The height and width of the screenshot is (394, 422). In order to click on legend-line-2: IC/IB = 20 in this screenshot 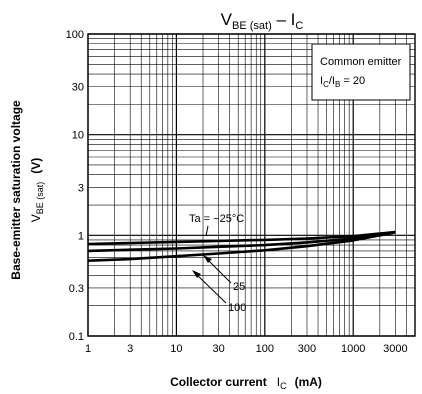, I will do `click(342, 82)`.